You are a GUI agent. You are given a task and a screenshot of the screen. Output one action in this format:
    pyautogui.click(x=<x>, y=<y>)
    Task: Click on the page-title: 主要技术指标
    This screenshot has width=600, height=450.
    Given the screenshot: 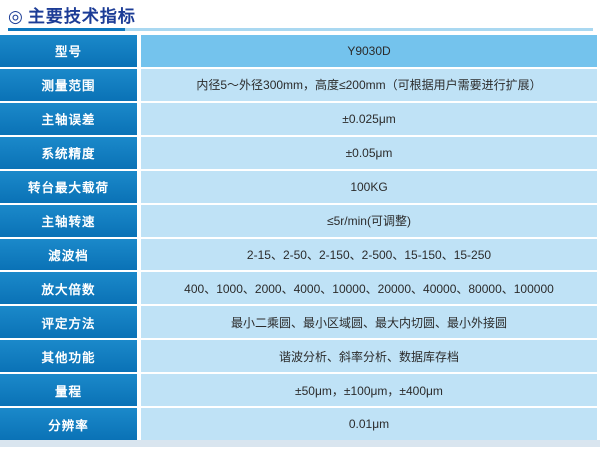 What is the action you would take?
    pyautogui.click(x=81, y=16)
    